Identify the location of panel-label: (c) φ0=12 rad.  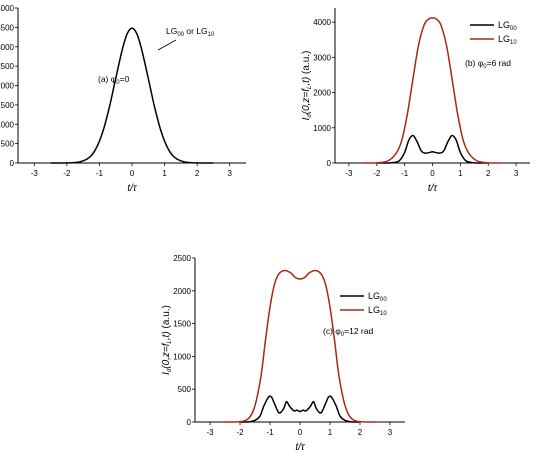
(348, 332).